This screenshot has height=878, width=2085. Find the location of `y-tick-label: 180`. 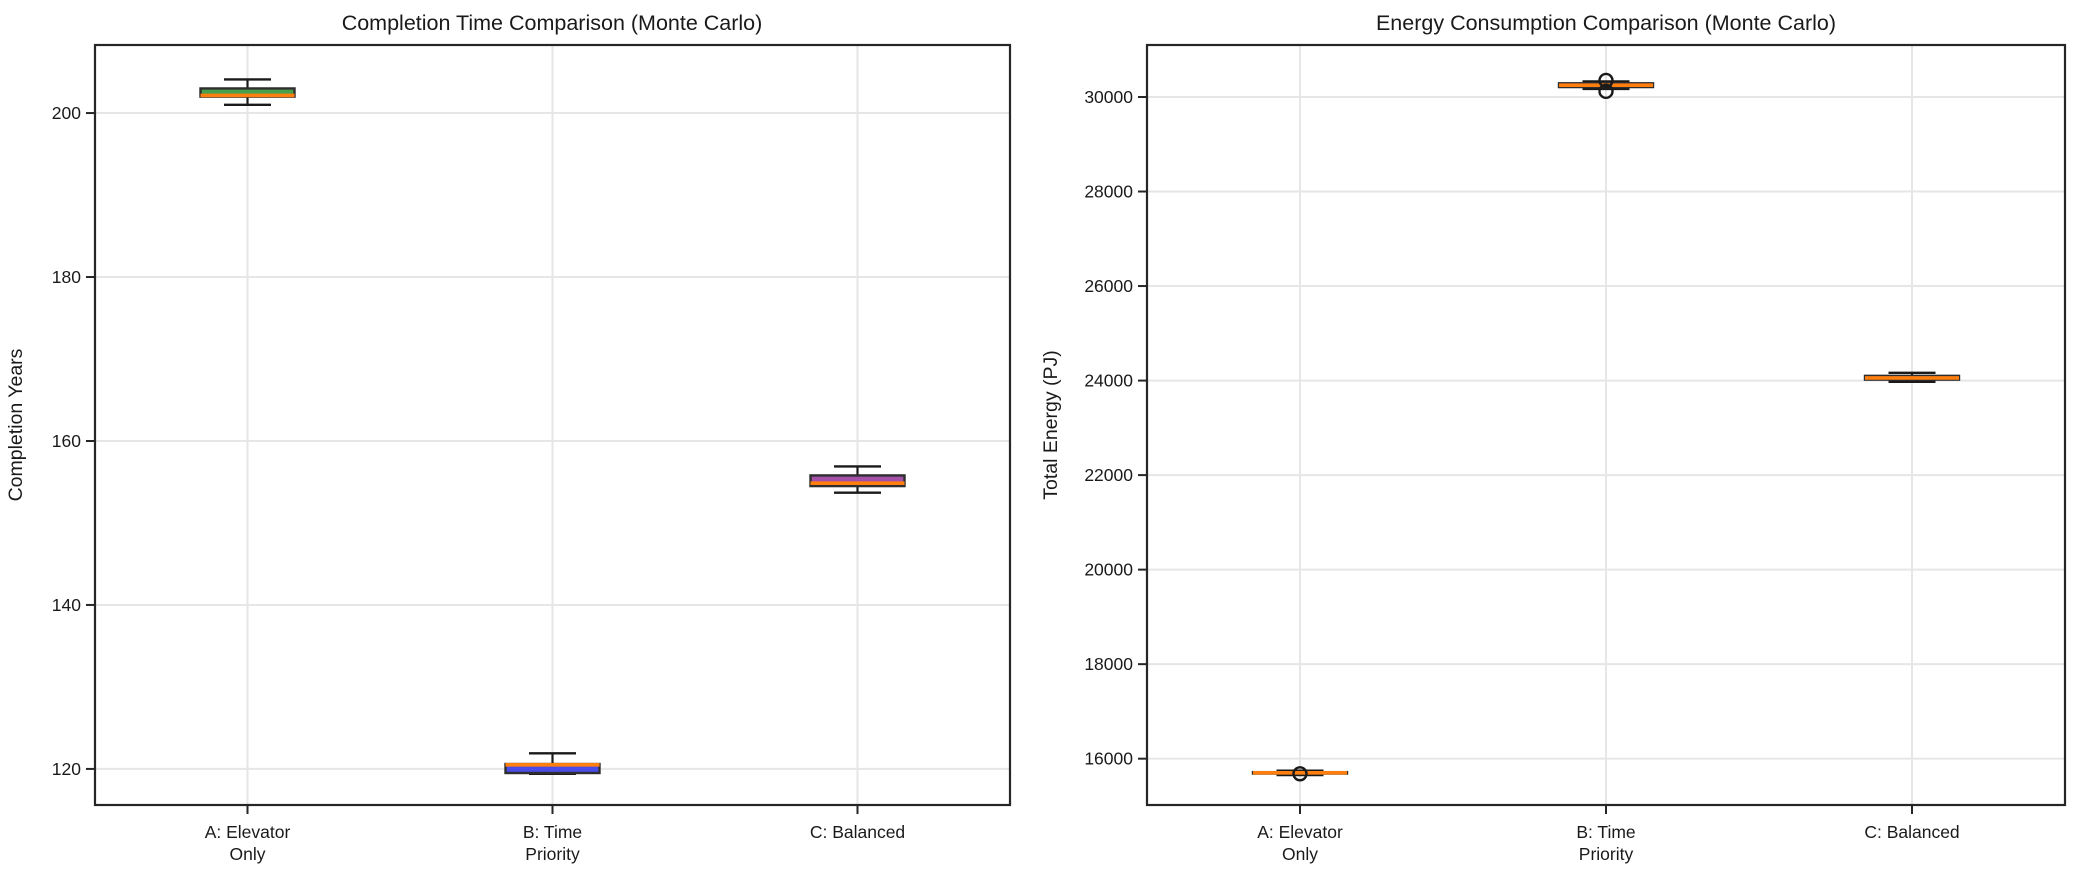

y-tick-label: 180 is located at coordinates (66, 277).